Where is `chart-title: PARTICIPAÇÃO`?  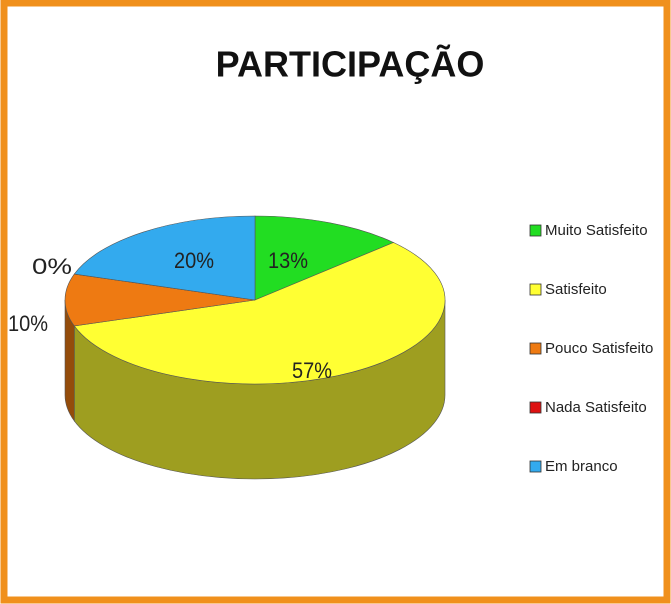
chart-title: PARTICIPAÇÃO is located at coordinates (350, 64).